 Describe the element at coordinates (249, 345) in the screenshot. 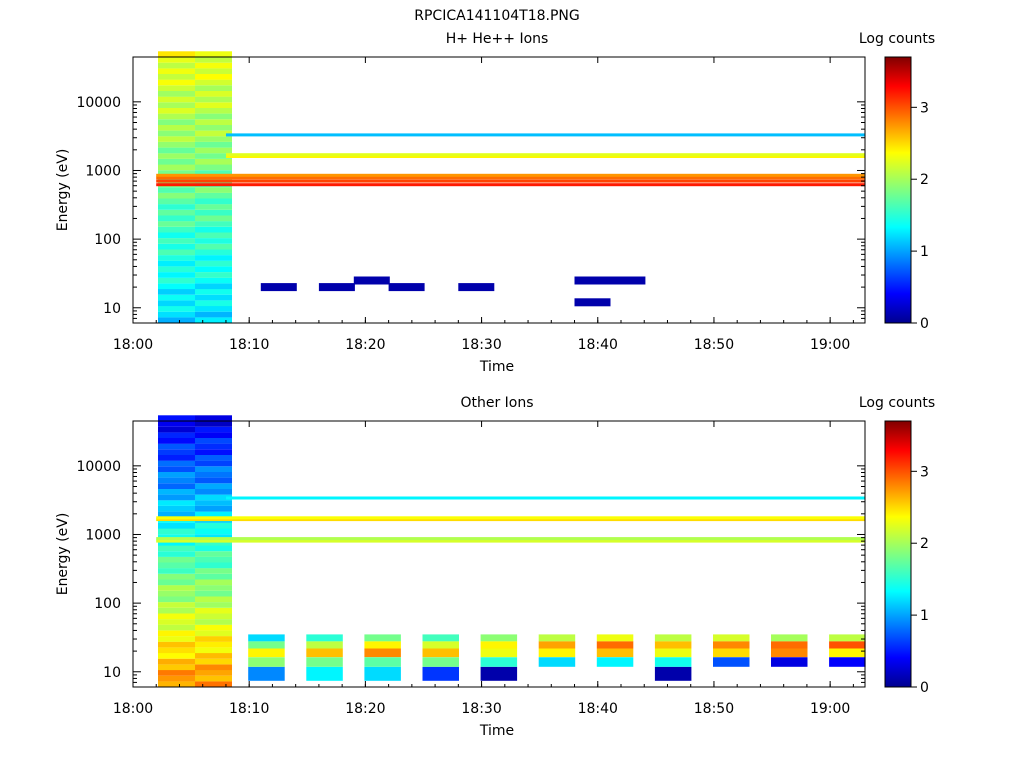

I see `x-tick-label: 18:10` at that location.